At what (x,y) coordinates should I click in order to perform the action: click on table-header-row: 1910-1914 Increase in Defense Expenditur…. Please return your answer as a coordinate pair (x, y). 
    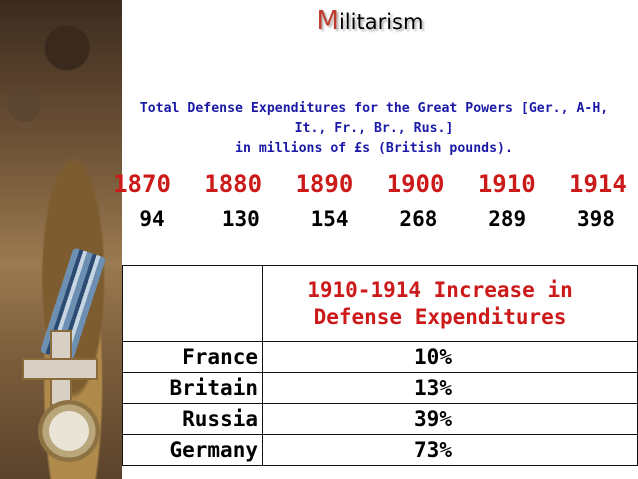
    Looking at the image, I should click on (380, 303).